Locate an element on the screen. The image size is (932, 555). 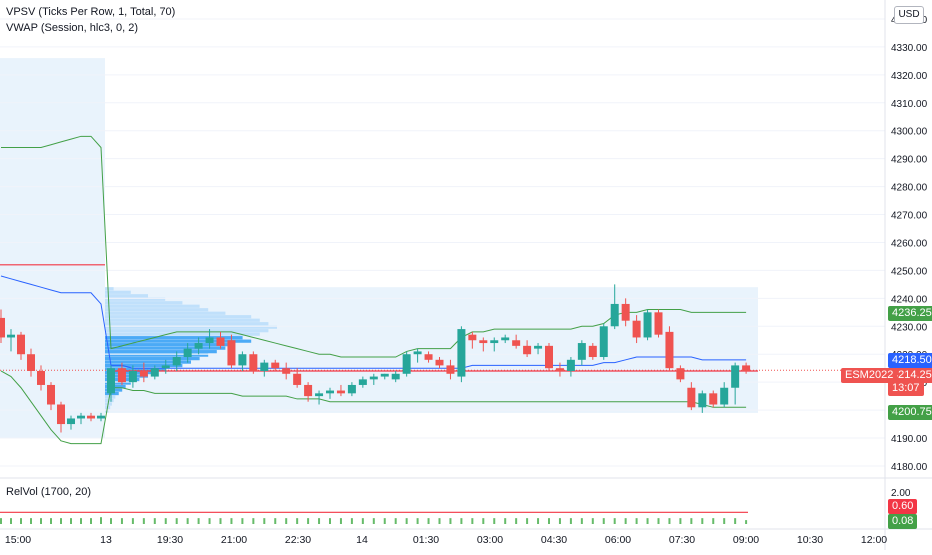
currency-button: USD is located at coordinates (909, 15).